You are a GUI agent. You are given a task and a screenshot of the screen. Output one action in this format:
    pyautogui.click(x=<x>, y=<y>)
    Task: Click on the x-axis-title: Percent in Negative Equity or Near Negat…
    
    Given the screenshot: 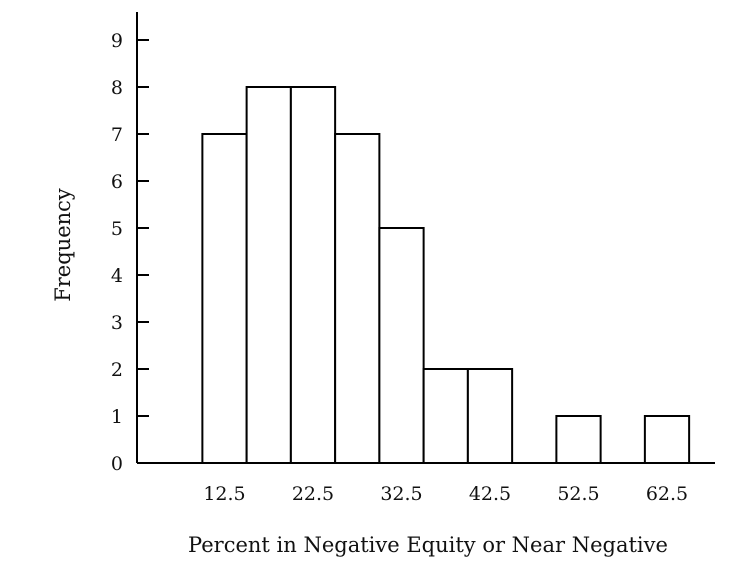 What is the action you would take?
    pyautogui.click(x=428, y=545)
    